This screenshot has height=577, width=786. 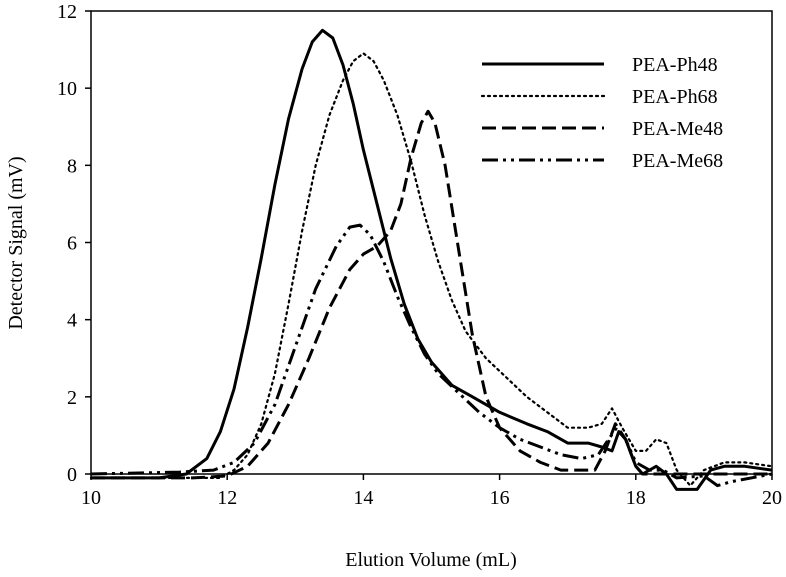 What do you see at coordinates (430, 560) in the screenshot?
I see `x-axis-title: Elution Volume (mL)` at bounding box center [430, 560].